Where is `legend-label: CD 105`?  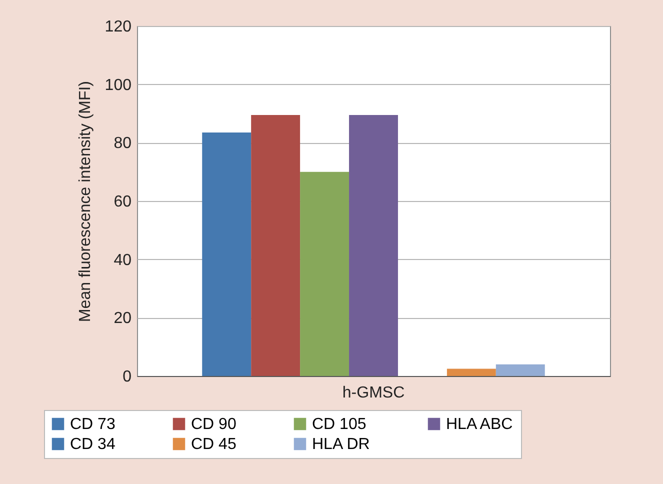
legend-label: CD 105 is located at coordinates (339, 424).